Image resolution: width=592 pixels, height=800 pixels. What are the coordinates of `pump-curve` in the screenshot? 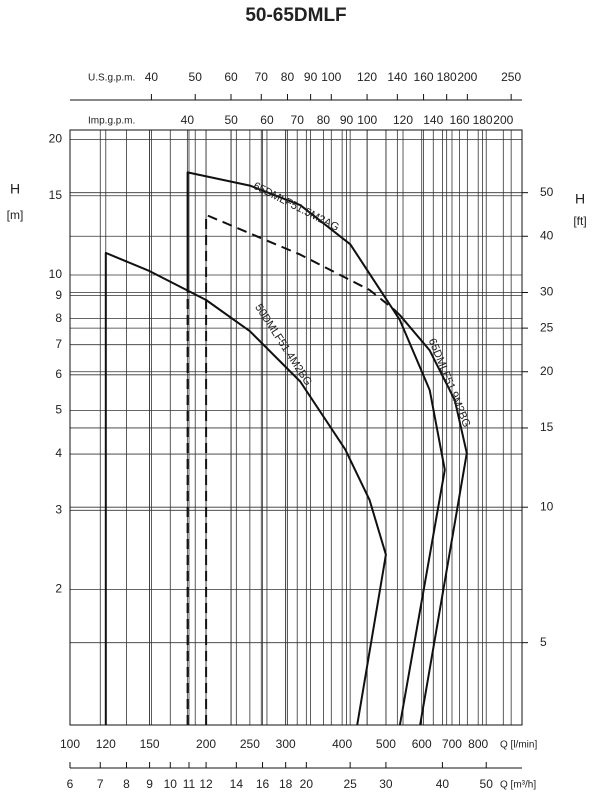 It's located at (430, 517).